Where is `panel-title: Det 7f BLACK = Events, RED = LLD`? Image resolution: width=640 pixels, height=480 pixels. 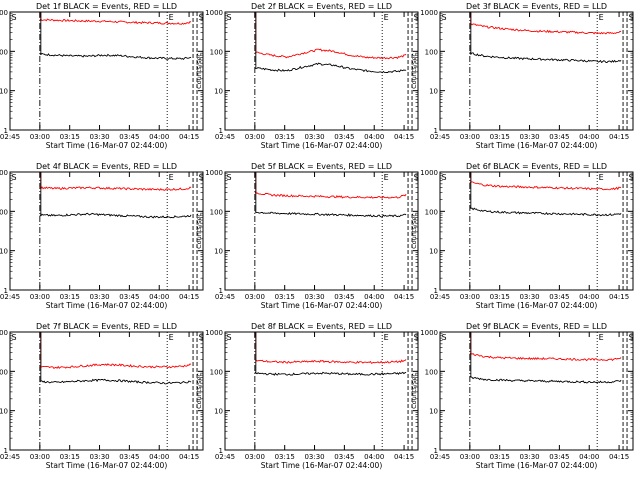 panel-title: Det 7f BLACK = Events, RED = LLD is located at coordinates (106, 326).